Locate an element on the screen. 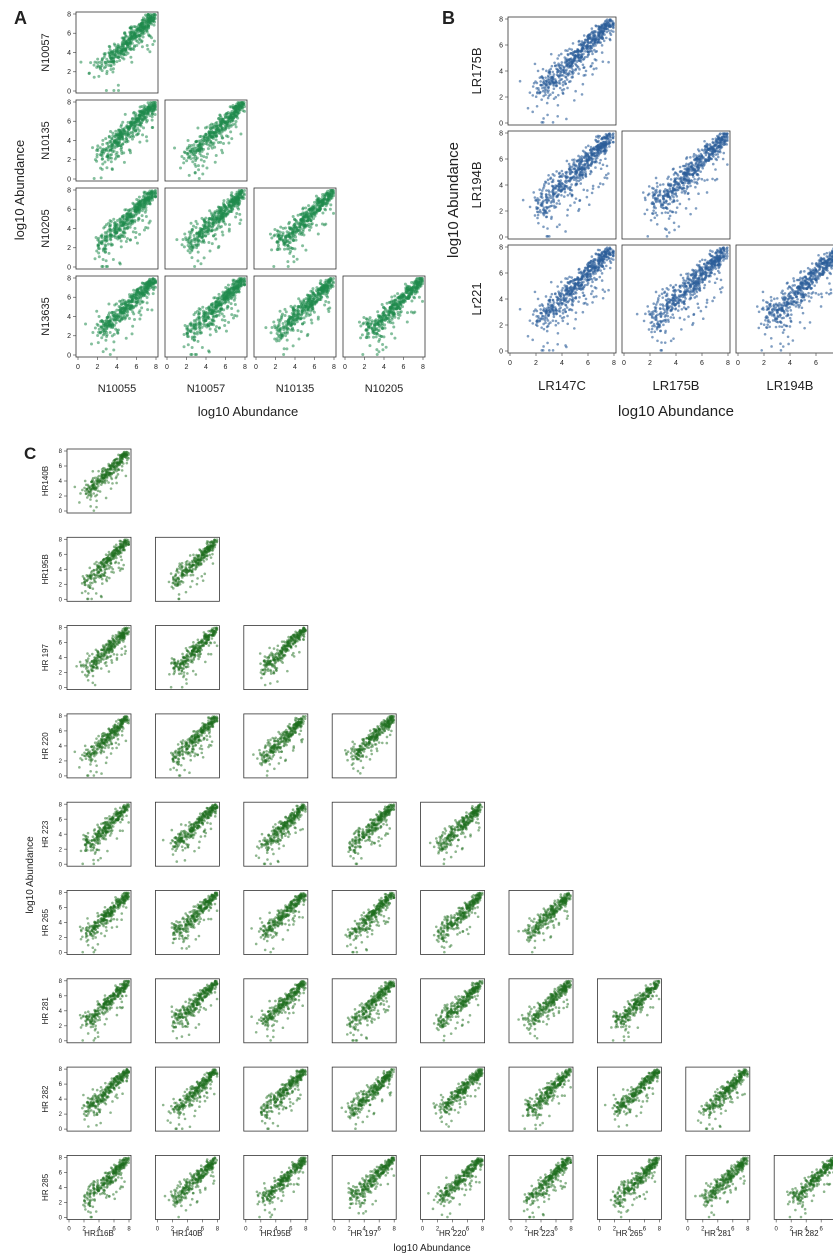 The height and width of the screenshot is (1255, 833). x-tick-label: 4 is located at coordinates (206, 367).